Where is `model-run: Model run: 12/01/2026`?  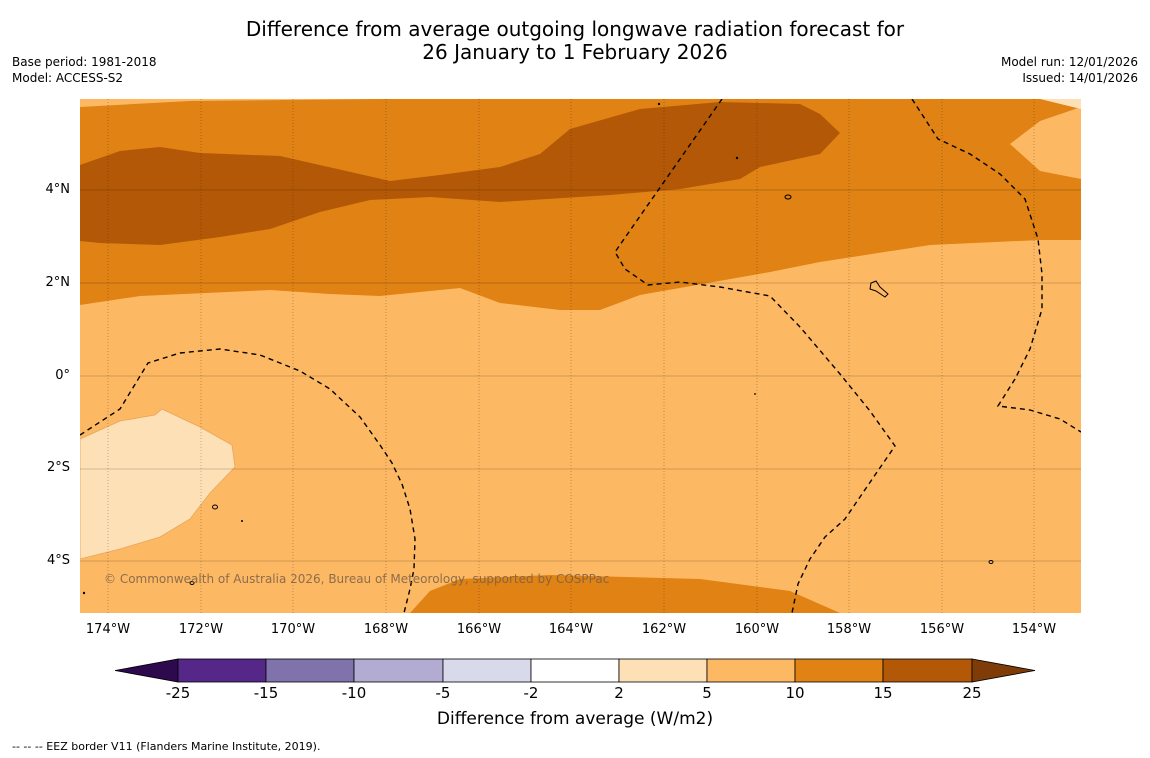 model-run: Model run: 12/01/2026 is located at coordinates (1069, 62).